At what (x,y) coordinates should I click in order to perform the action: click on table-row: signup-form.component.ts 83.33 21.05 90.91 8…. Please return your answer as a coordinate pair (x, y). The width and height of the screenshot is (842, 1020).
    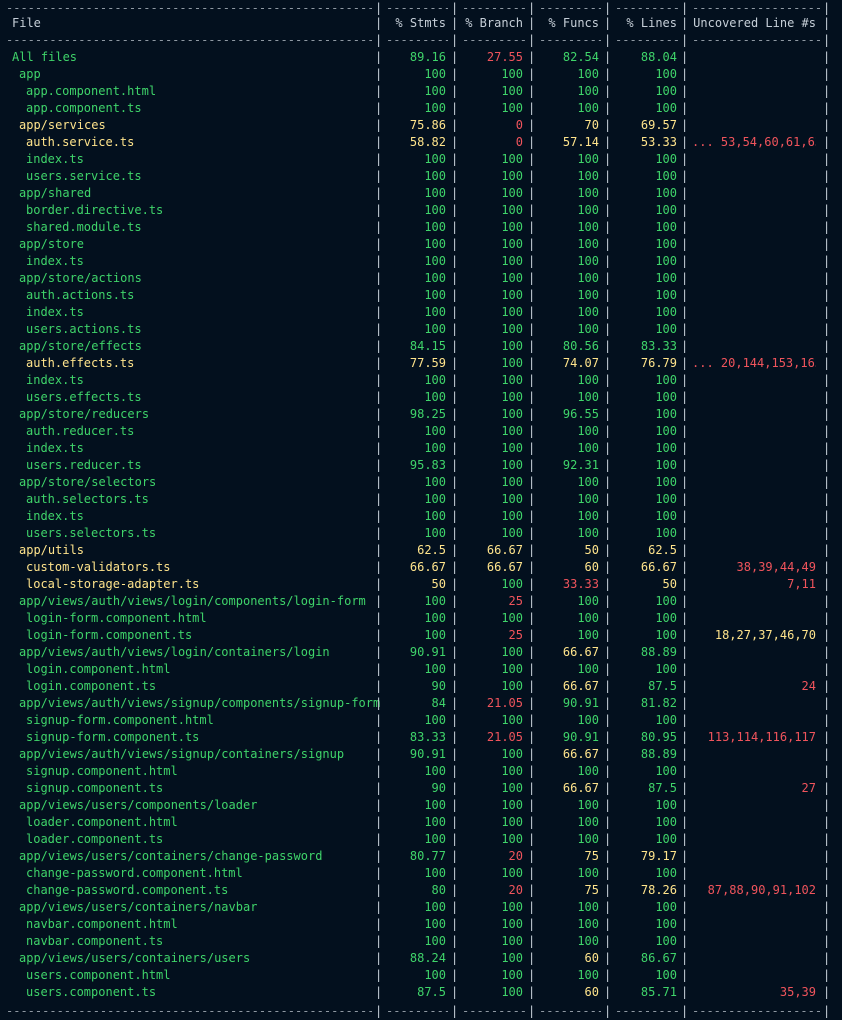
    Looking at the image, I should click on (421, 737).